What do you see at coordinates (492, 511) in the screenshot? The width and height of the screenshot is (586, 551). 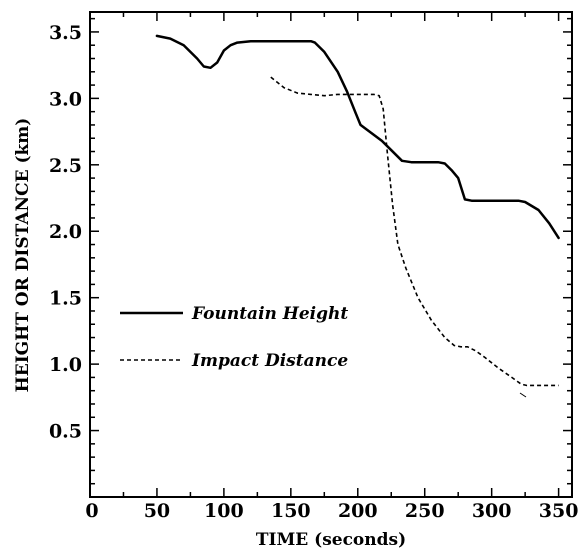 I see `x-tick-label: 300` at bounding box center [492, 511].